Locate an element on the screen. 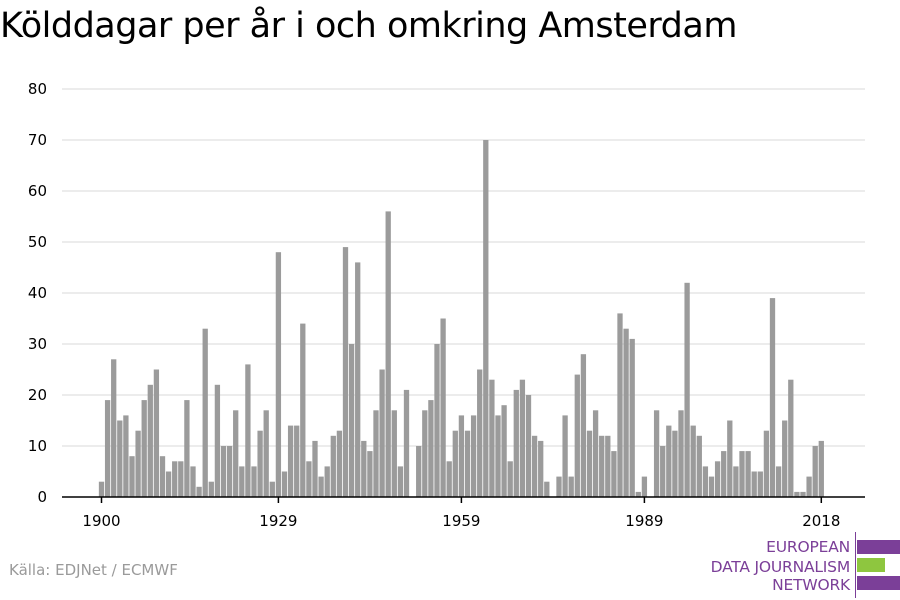 This screenshot has width=900, height=600. logo-divider is located at coordinates (855, 565).